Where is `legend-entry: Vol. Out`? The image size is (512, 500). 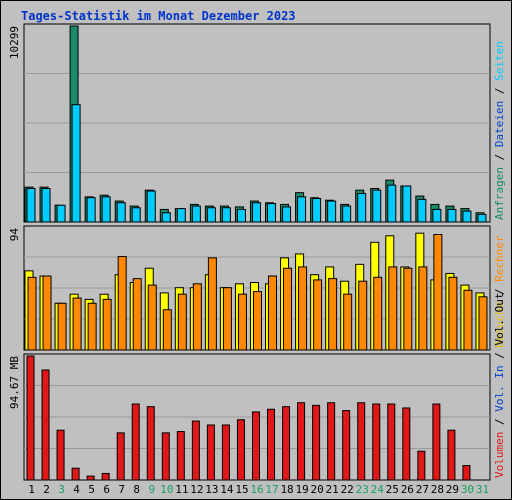
legend-entry: Vol. Out is located at coordinates (499, 319).